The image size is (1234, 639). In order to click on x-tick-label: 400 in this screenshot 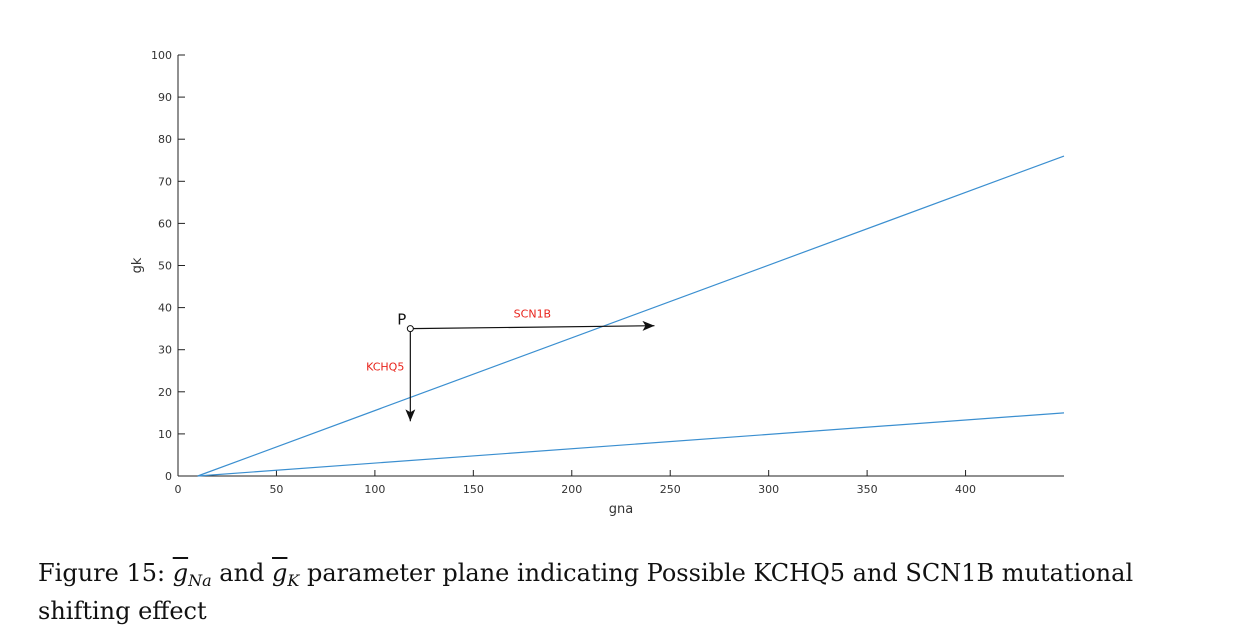, I will do `click(965, 489)`.